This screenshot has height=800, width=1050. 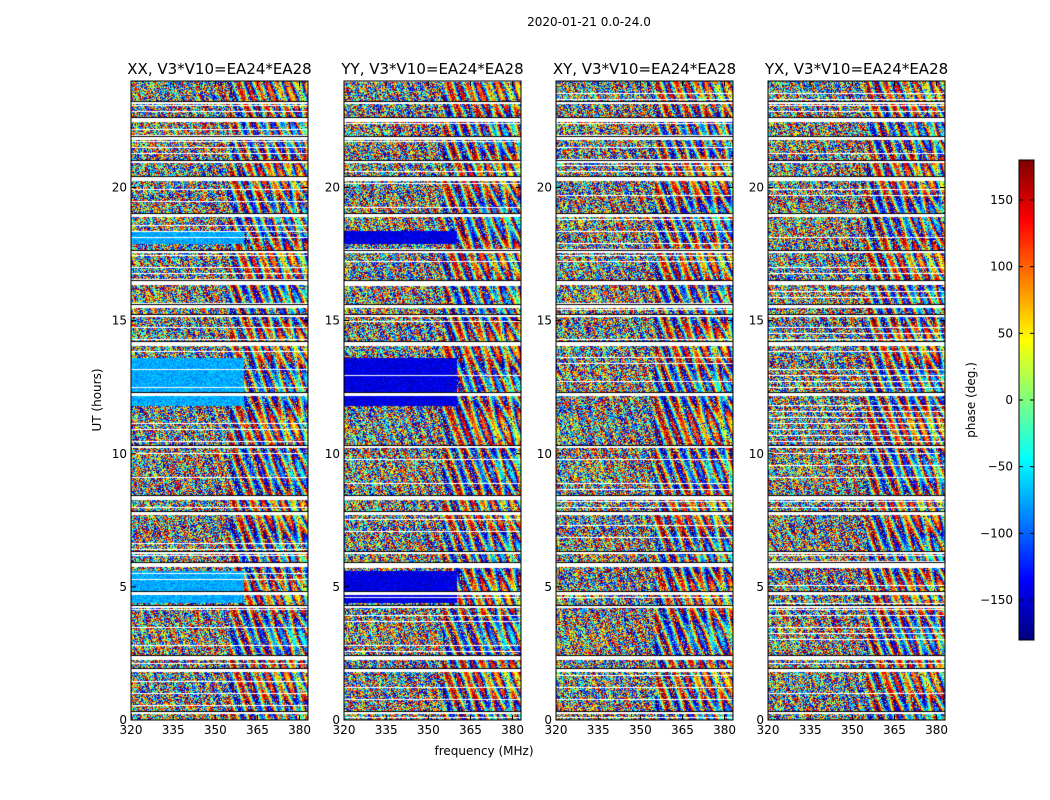 What do you see at coordinates (1001, 200) in the screenshot?
I see `colorbar-tick-label: 150` at bounding box center [1001, 200].